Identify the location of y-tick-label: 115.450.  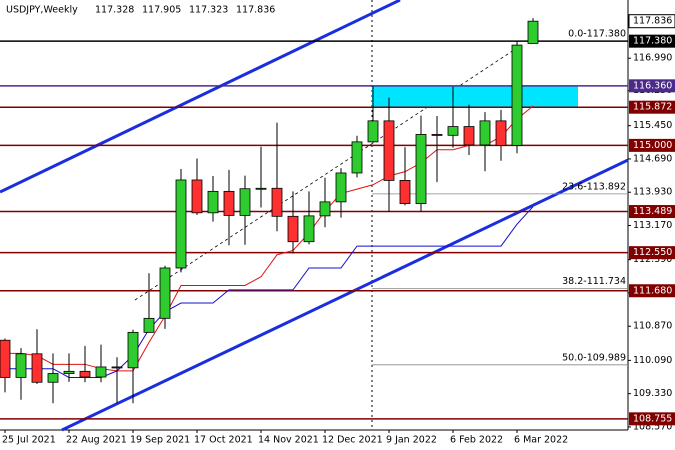
(652, 125).